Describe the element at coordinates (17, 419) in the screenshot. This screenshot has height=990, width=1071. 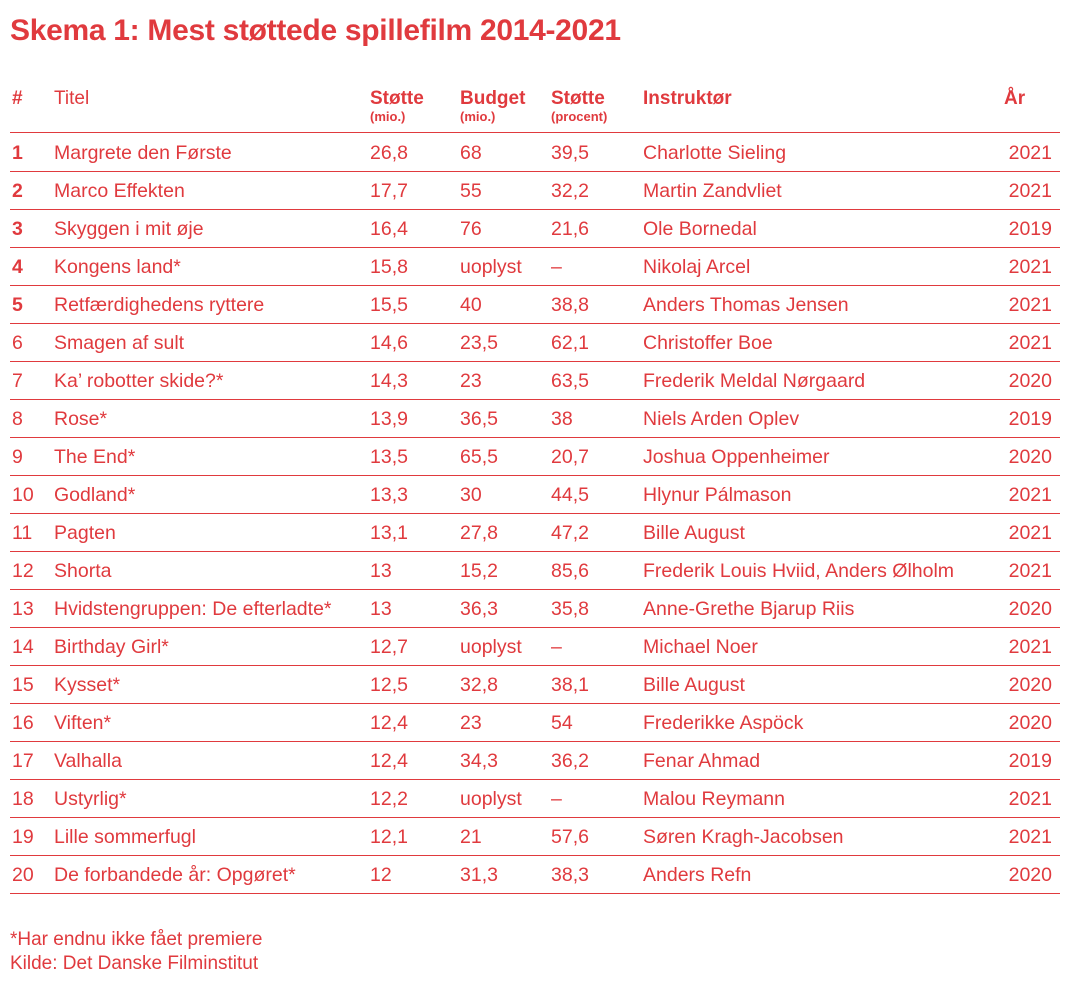
I see `row-number: 8` at that location.